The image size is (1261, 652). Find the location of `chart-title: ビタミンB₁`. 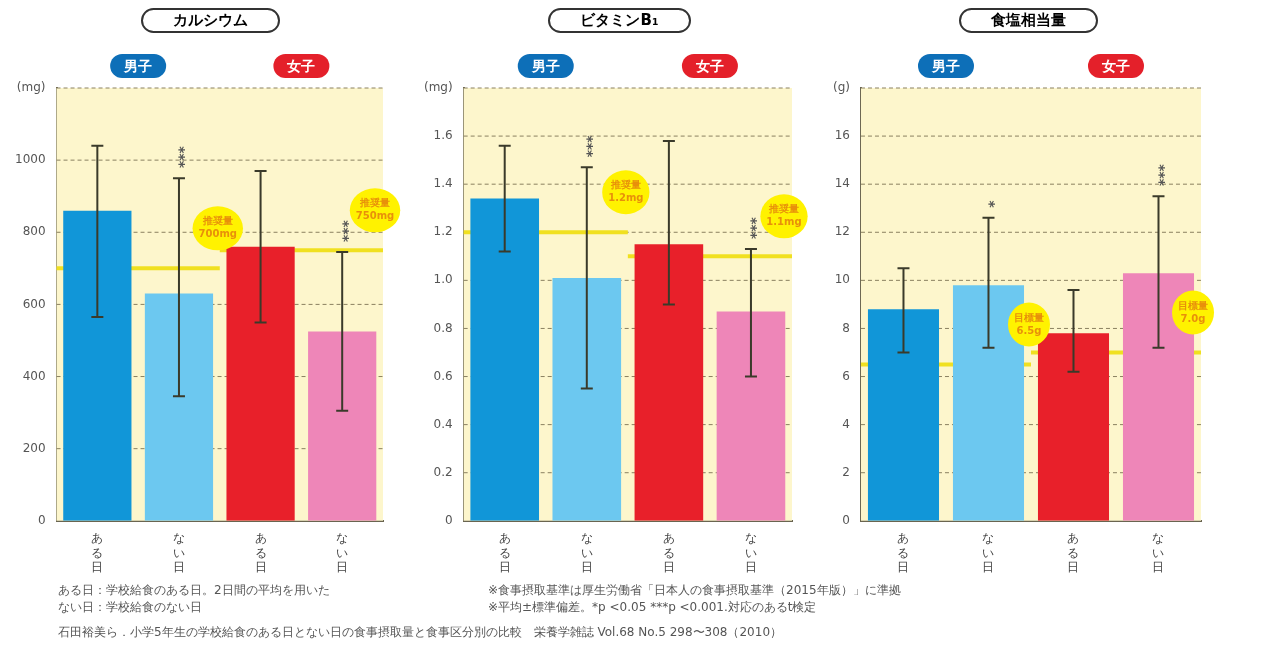

chart-title: ビタミンB₁ is located at coordinates (619, 20).